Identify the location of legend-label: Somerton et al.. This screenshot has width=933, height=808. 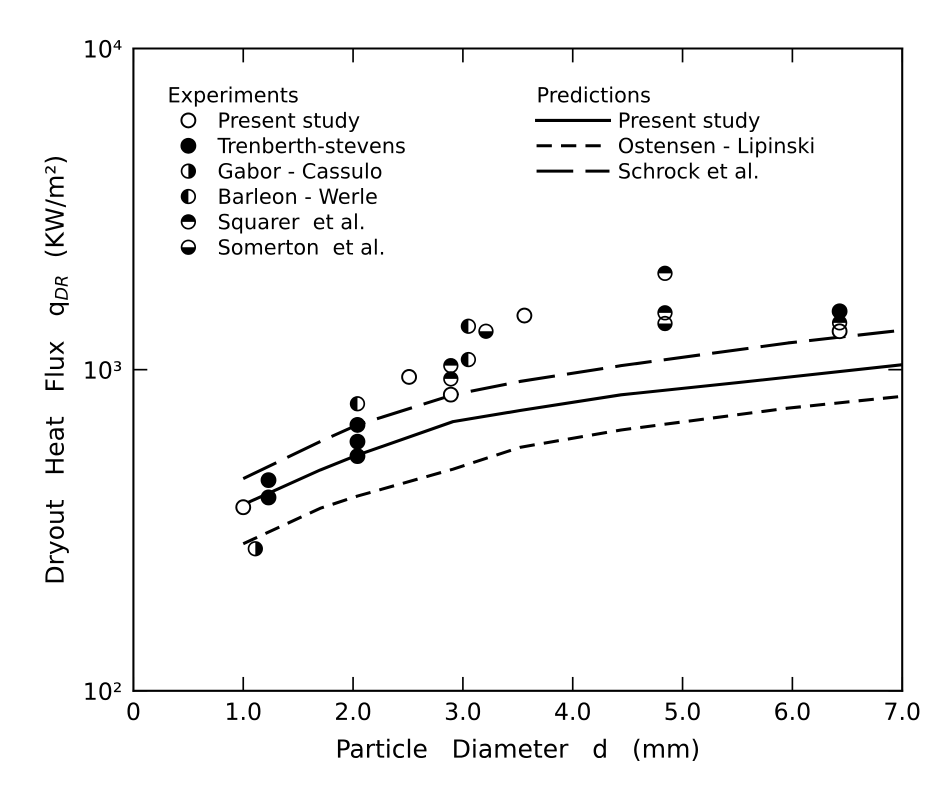
(301, 246).